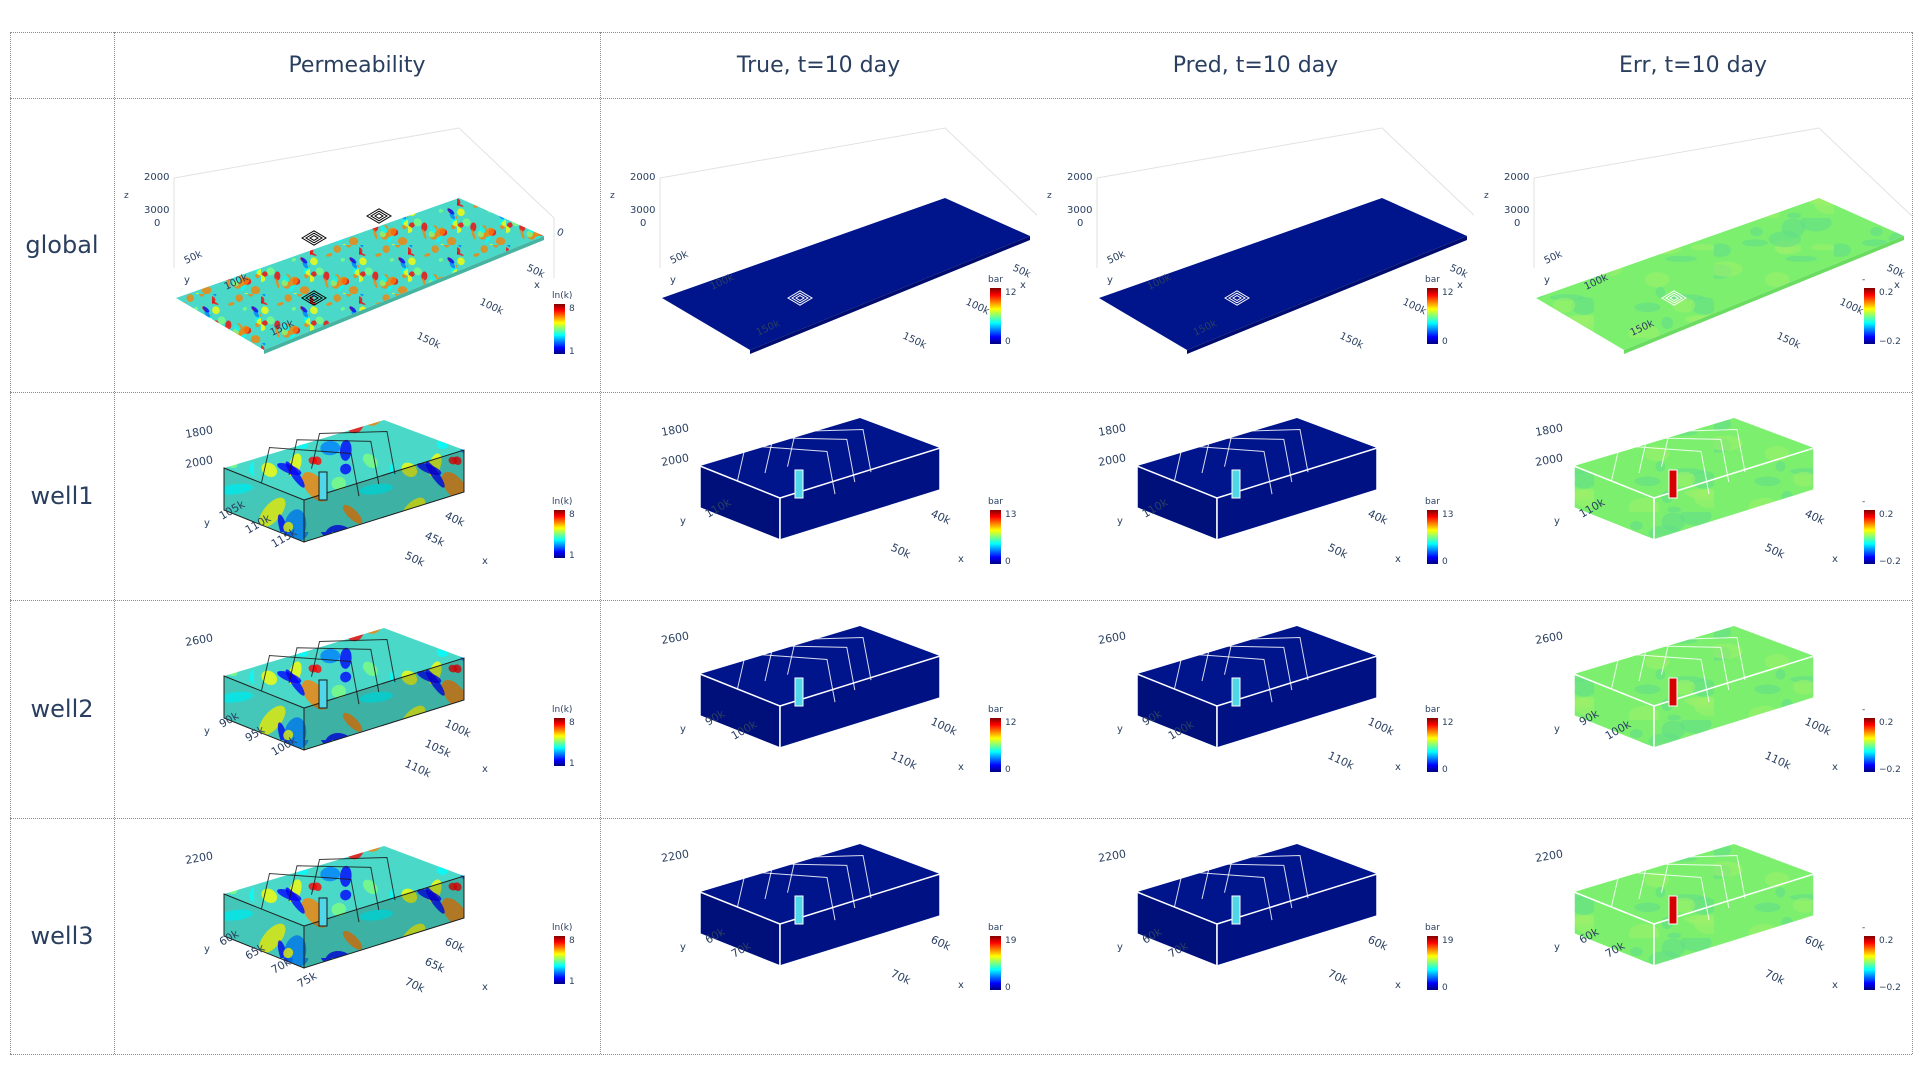  I want to click on true-panel: 1800 2000 110k y 40k 50k x bar 13 0, so click(818, 496).